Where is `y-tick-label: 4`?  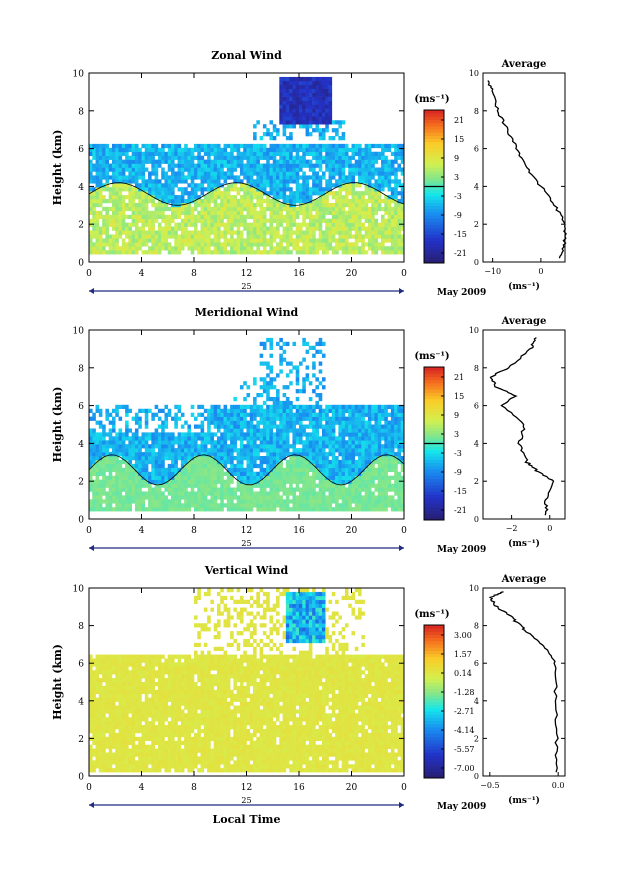 y-tick-label: 4 is located at coordinates (81, 188).